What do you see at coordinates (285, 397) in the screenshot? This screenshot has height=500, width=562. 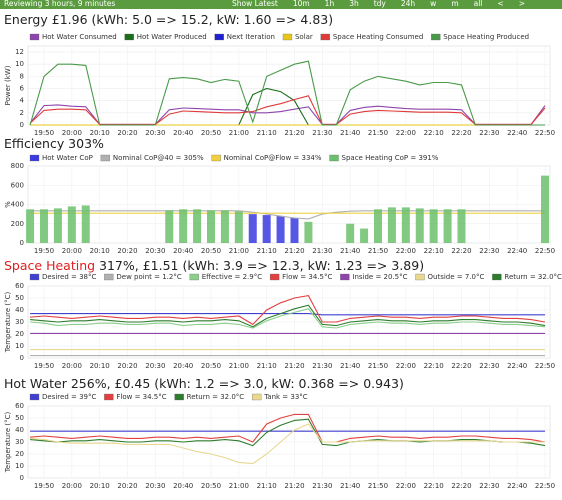 I see `legend-label: Tank = 33°C` at bounding box center [285, 397].